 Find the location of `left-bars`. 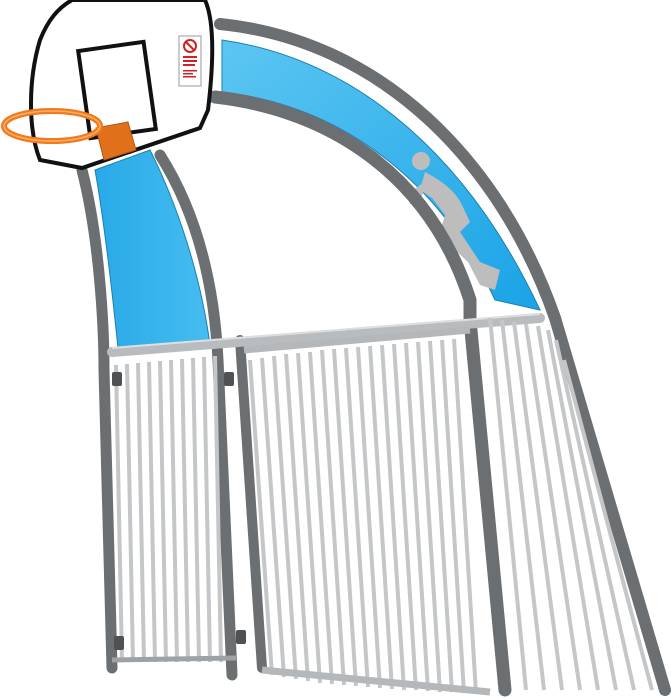

left-bars is located at coordinates (168, 509).